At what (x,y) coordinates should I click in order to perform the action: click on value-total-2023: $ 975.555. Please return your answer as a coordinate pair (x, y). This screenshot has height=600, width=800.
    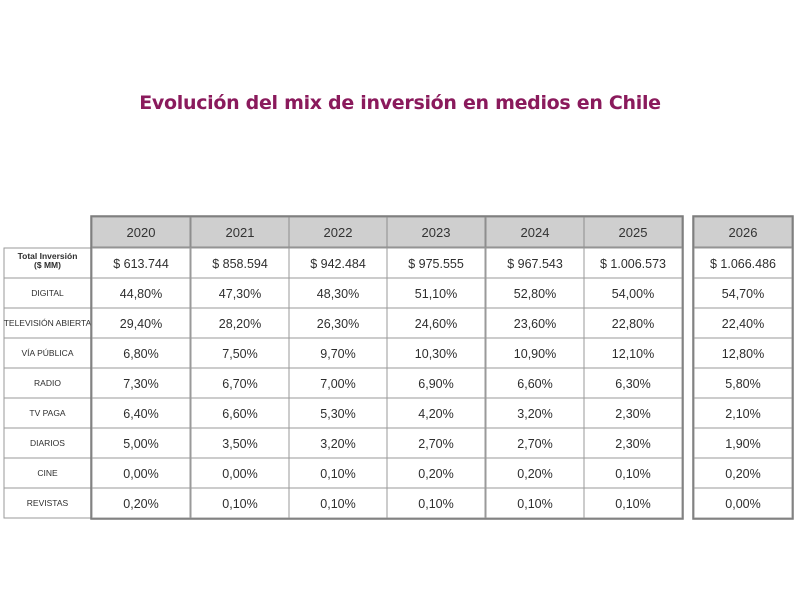
    Looking at the image, I should click on (436, 264).